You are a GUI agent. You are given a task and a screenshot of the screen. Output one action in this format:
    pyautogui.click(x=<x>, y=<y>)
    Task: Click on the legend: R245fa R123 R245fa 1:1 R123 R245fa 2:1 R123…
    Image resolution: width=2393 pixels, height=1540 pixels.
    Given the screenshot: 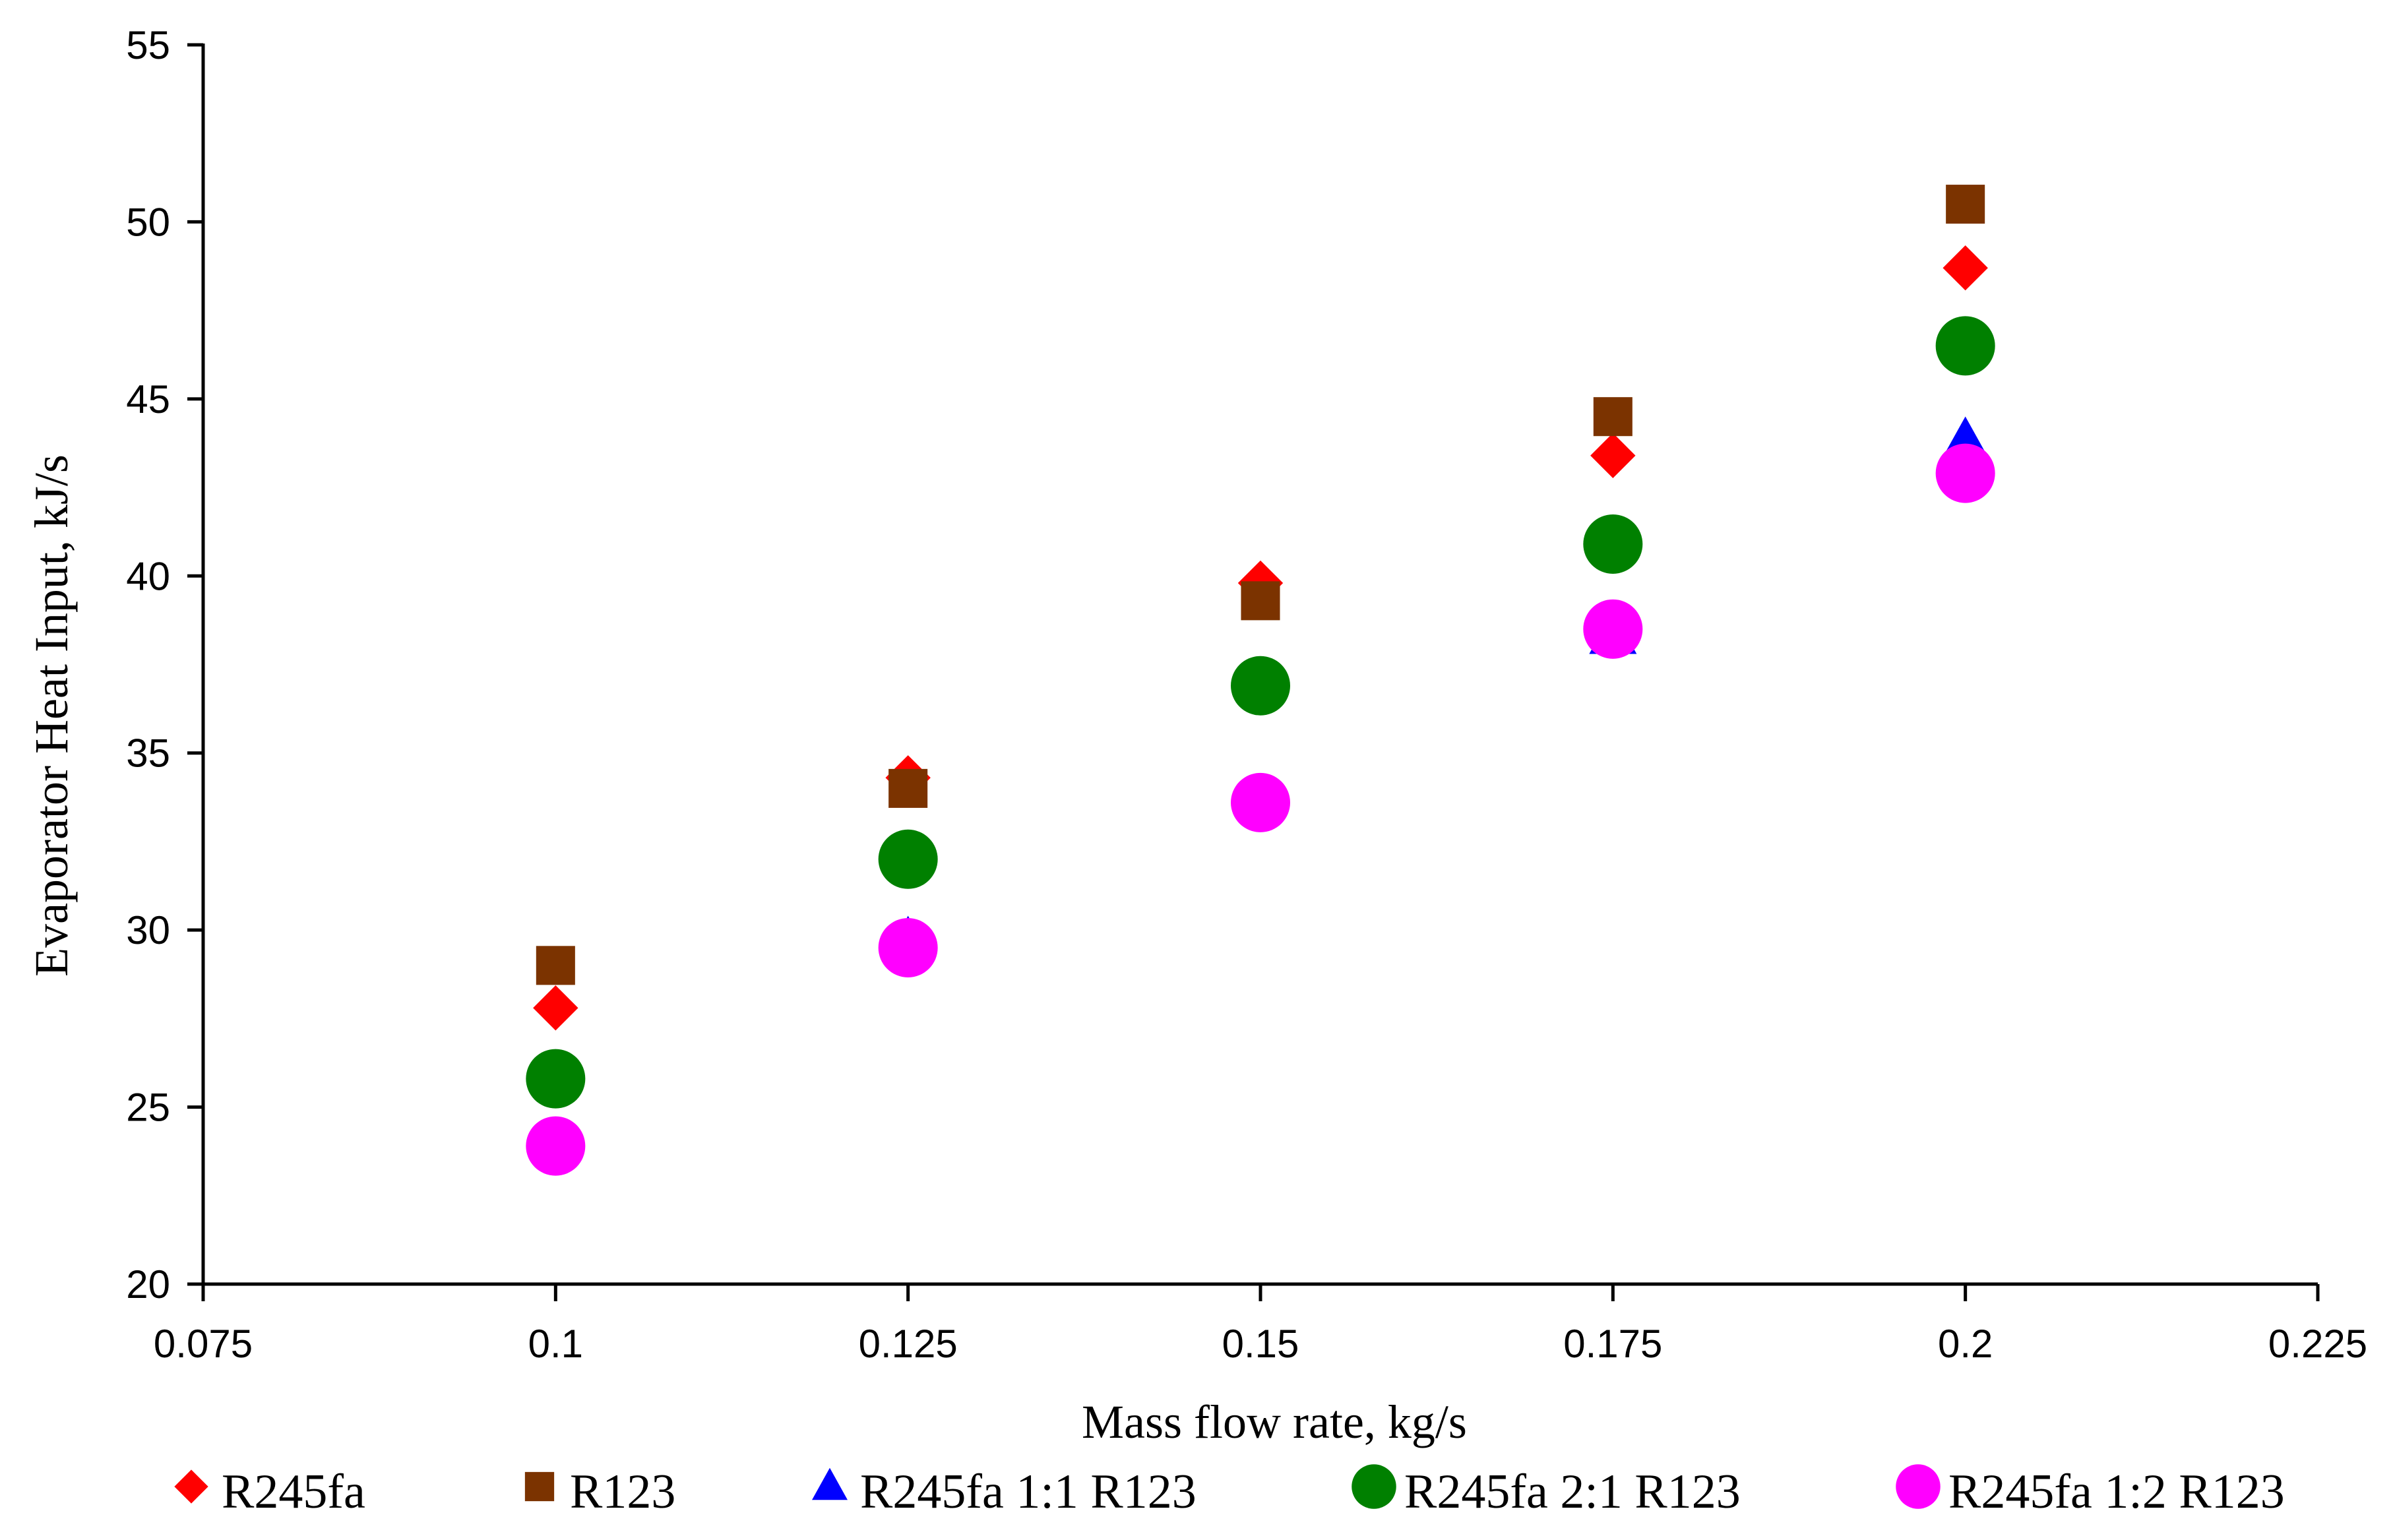 What is the action you would take?
    pyautogui.click(x=1229, y=1491)
    